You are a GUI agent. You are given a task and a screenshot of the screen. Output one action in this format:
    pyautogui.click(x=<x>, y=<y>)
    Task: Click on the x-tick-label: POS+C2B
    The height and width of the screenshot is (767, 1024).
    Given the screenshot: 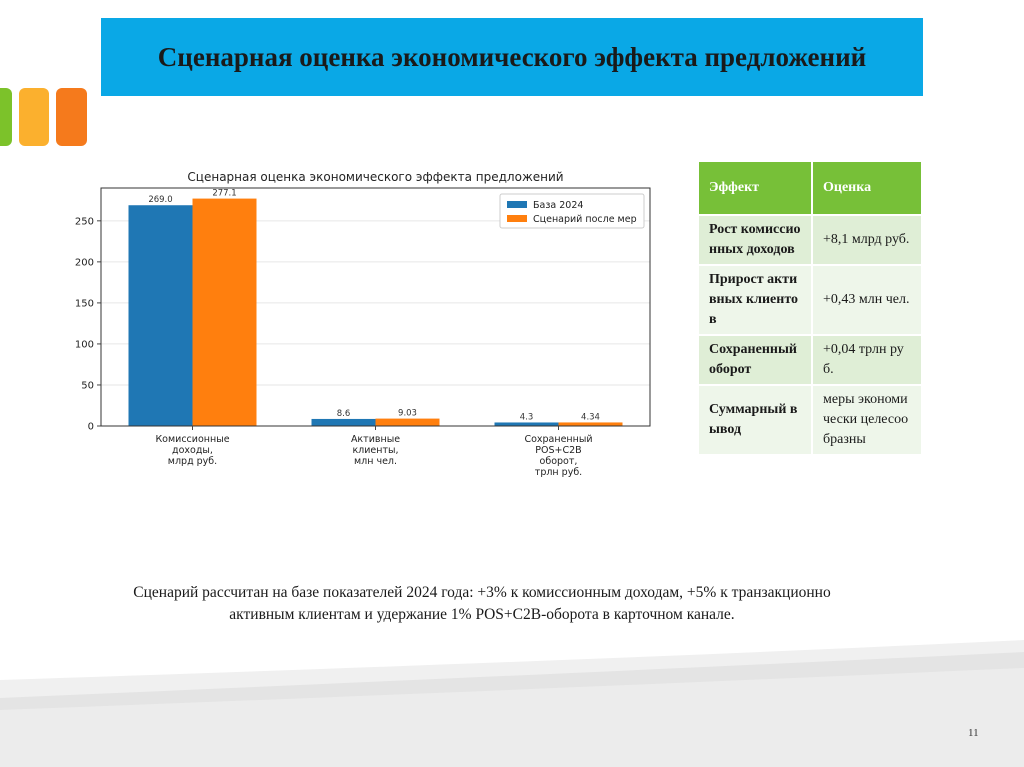 What is the action you would take?
    pyautogui.click(x=558, y=450)
    